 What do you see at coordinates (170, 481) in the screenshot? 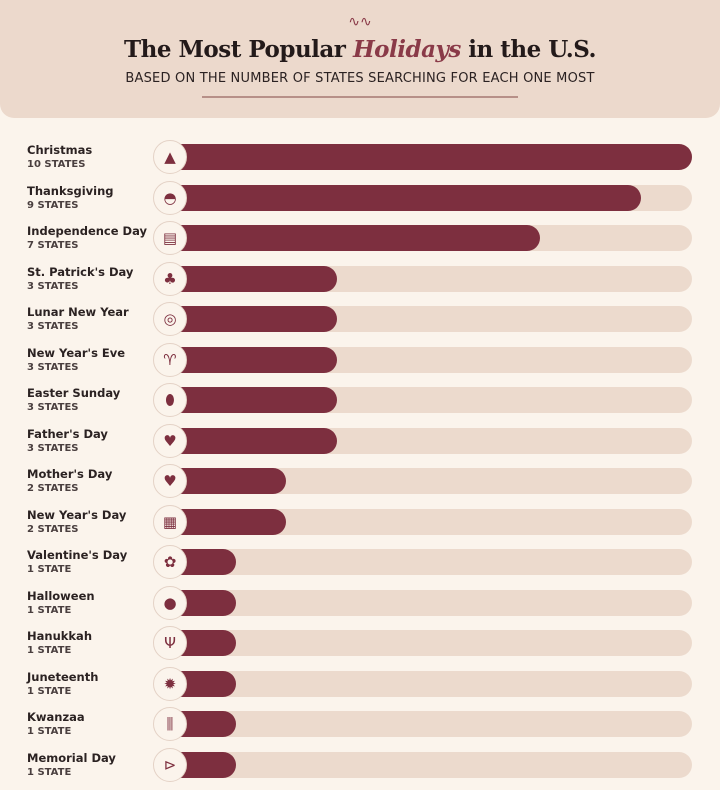
I see `heart-mom-icon: ♥` at bounding box center [170, 481].